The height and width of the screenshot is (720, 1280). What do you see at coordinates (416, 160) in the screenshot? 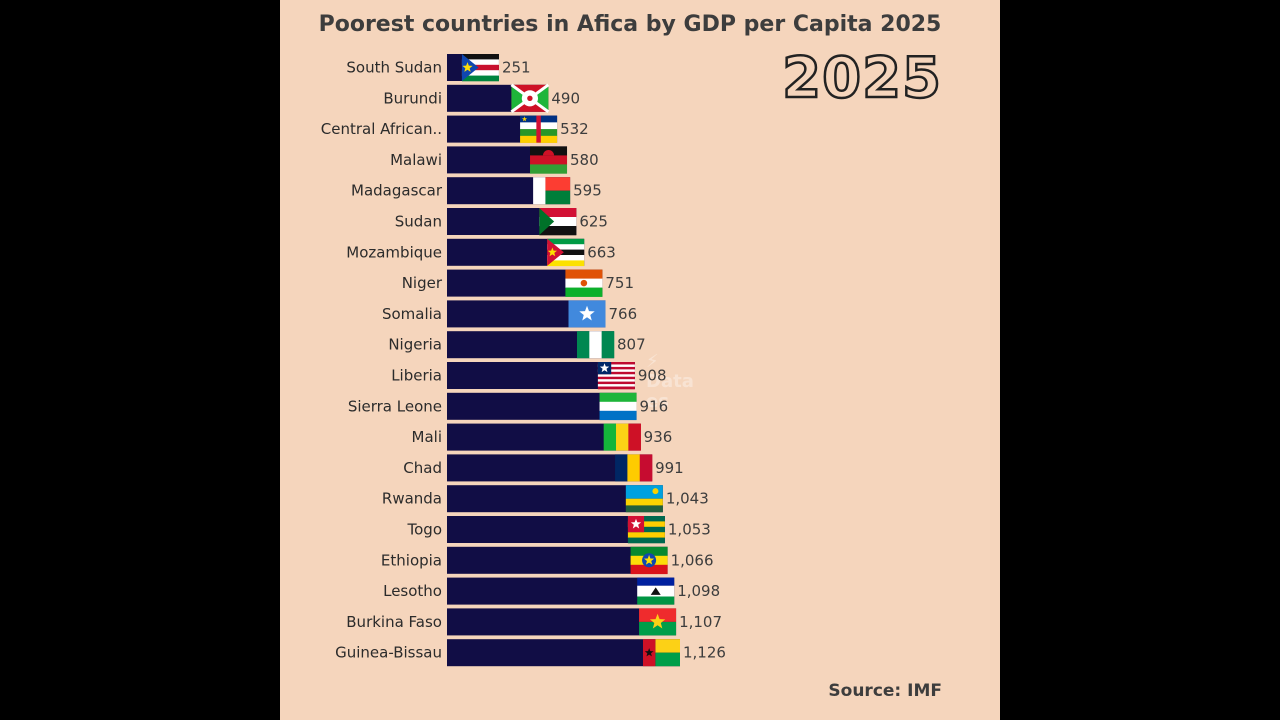
I see `category-label: Malawi` at bounding box center [416, 160].